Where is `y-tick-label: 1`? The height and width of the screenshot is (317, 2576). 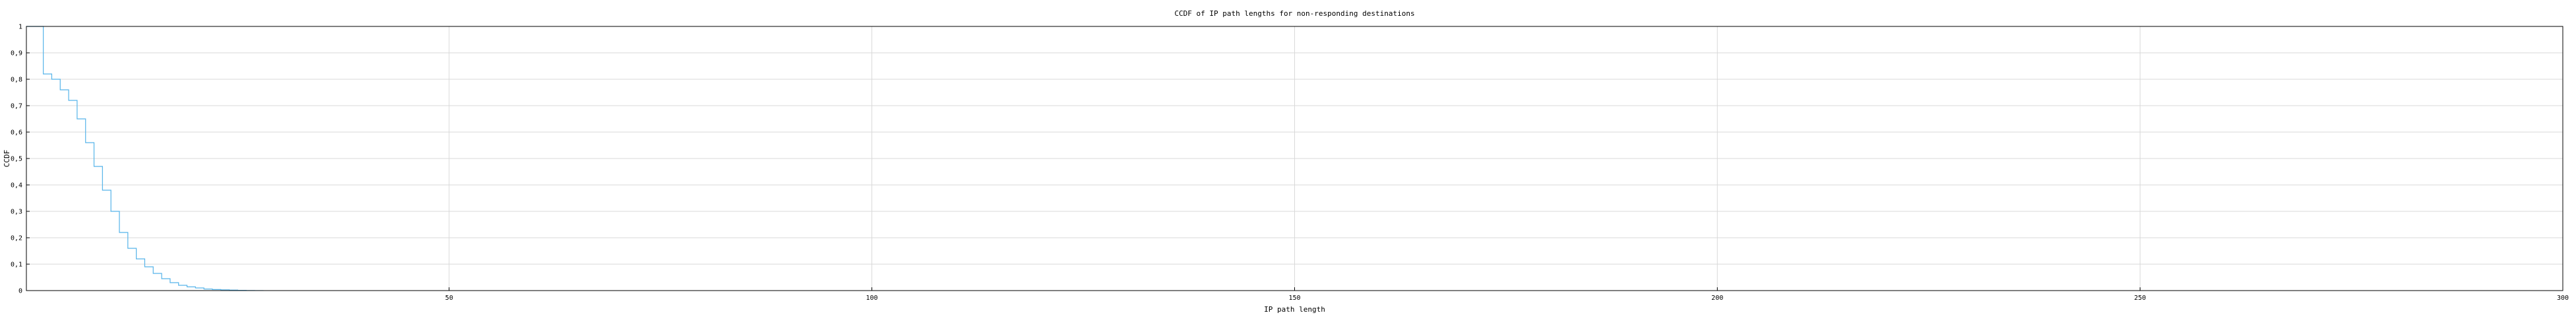 y-tick-label: 1 is located at coordinates (20, 27).